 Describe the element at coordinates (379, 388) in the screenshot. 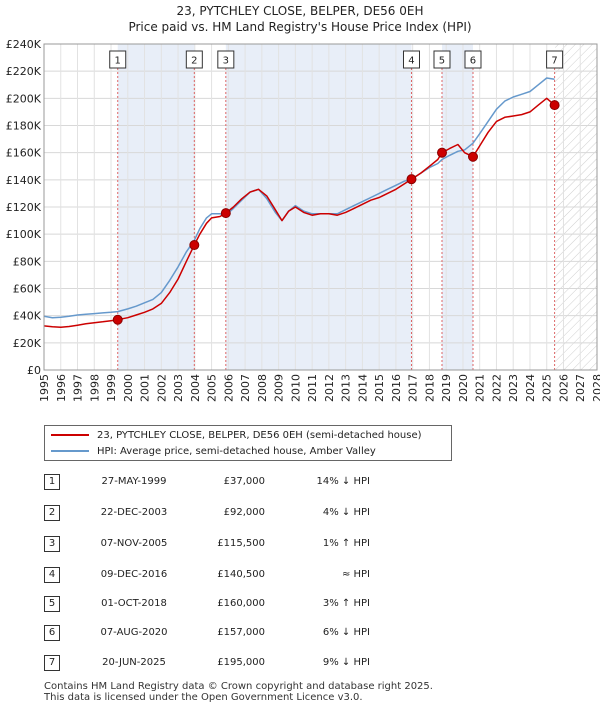

I see `x-tick-label: 2015` at that location.